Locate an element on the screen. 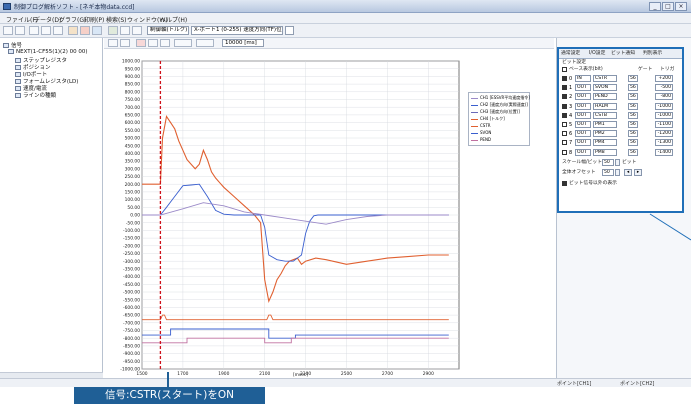  io-type-select: IN is located at coordinates (583, 78).